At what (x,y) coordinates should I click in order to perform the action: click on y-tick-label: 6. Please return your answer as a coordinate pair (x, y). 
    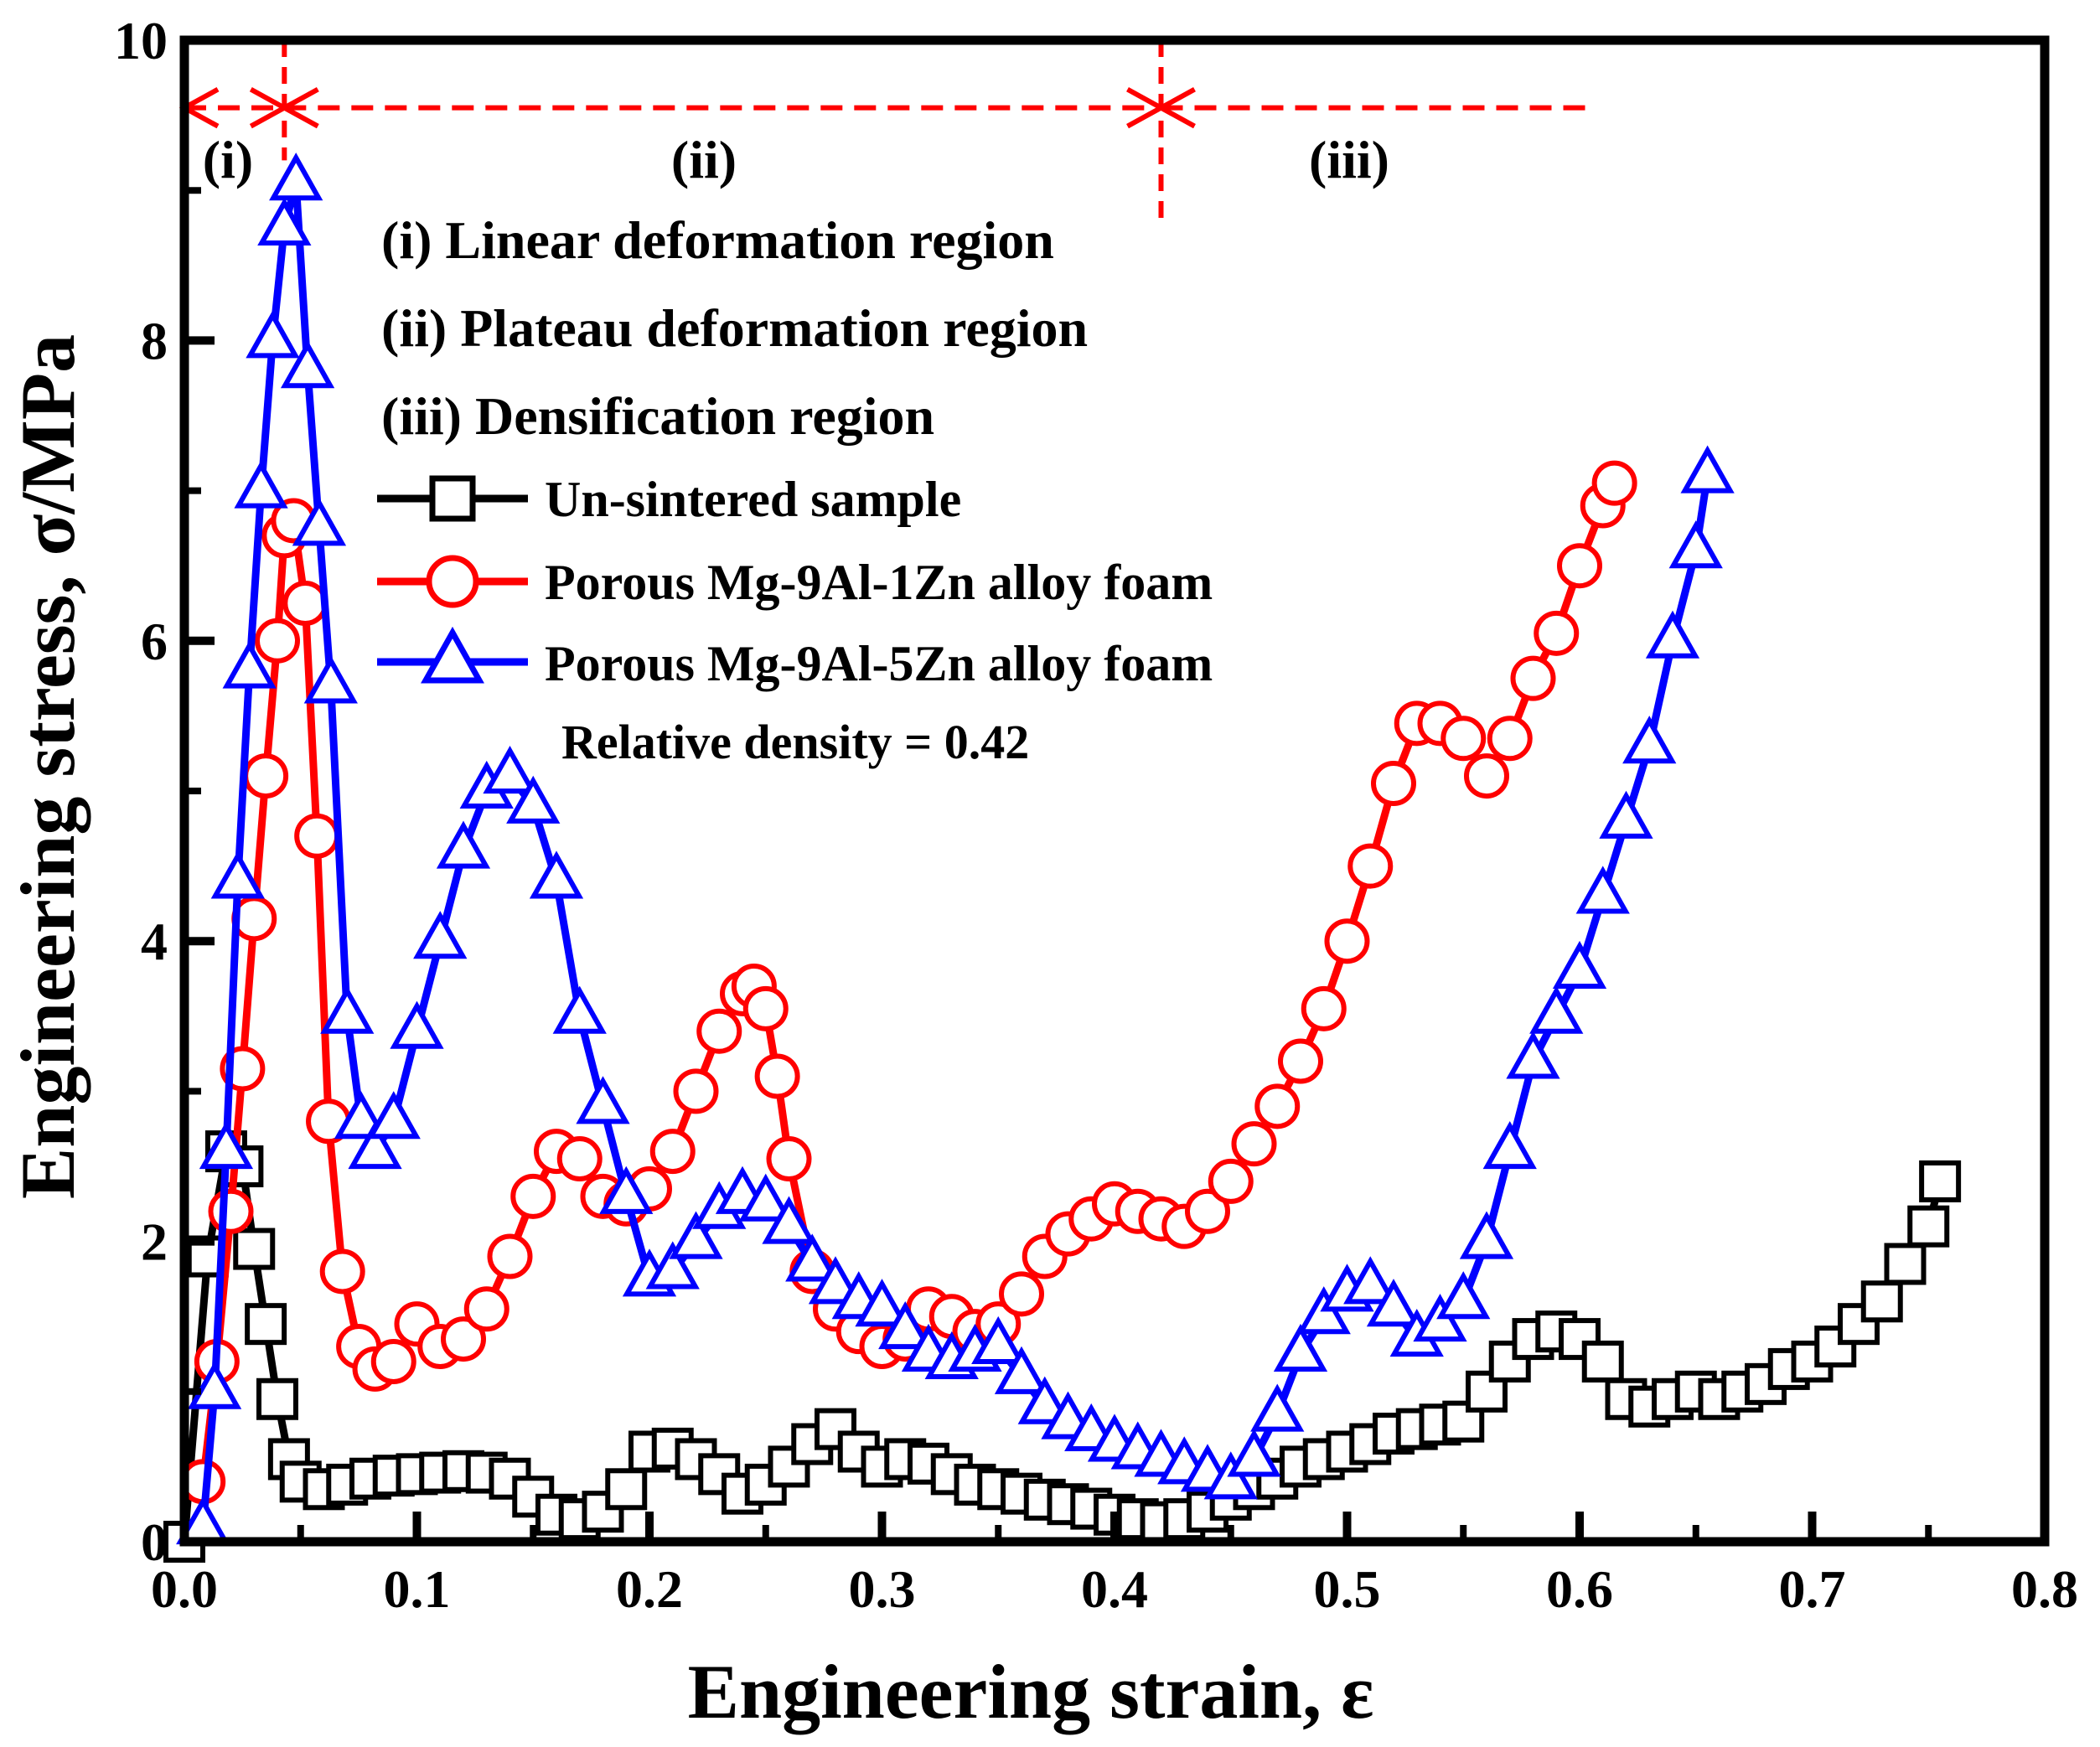
    Looking at the image, I should click on (154, 641).